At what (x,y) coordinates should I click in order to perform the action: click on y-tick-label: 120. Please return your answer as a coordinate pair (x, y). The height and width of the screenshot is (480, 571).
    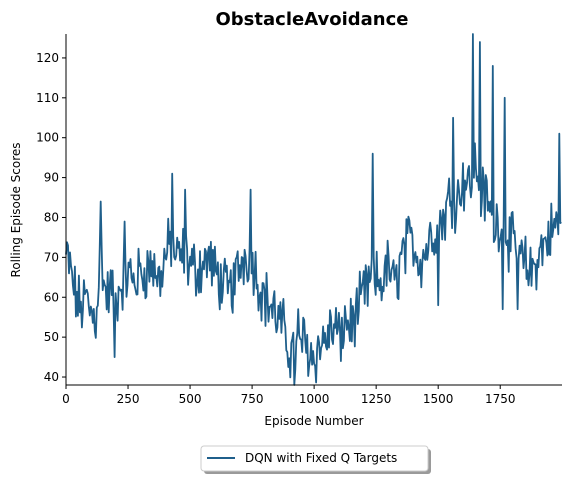
    Looking at the image, I should click on (47, 58).